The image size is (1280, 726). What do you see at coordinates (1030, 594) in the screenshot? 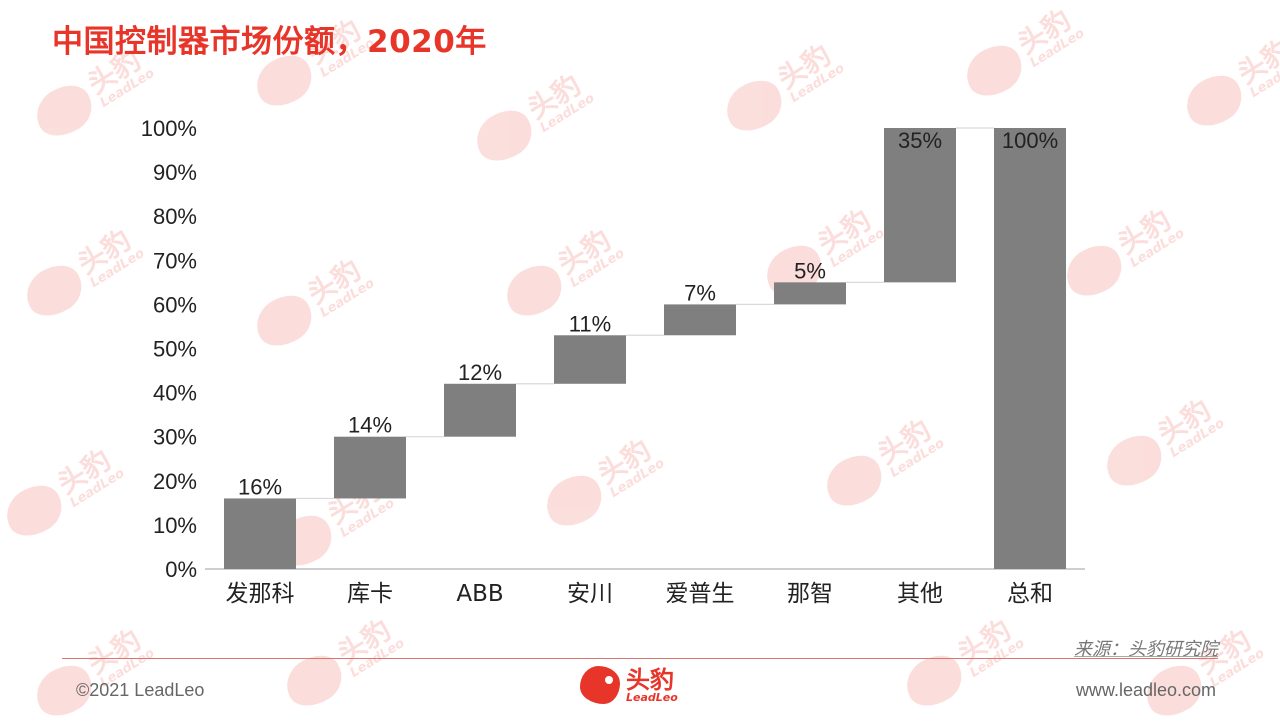
I see `x-category-label: 总和` at bounding box center [1030, 594].